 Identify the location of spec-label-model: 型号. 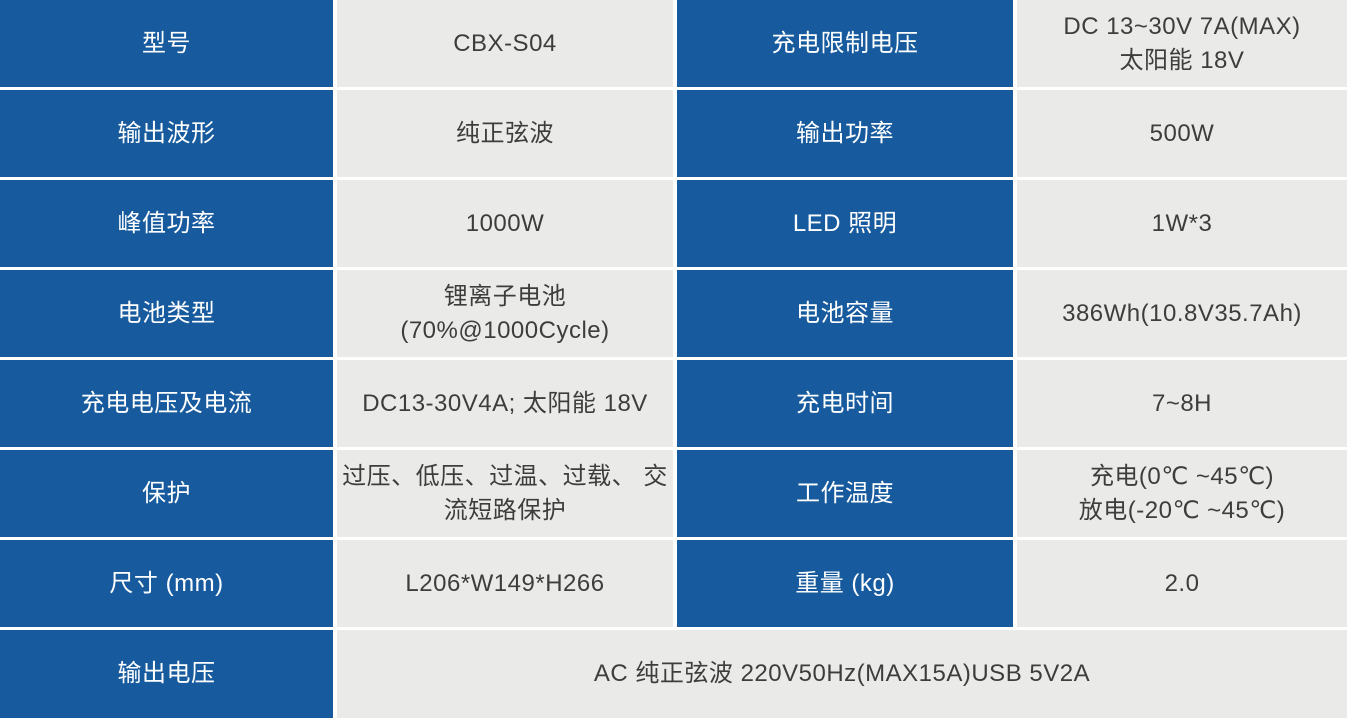
(166, 43).